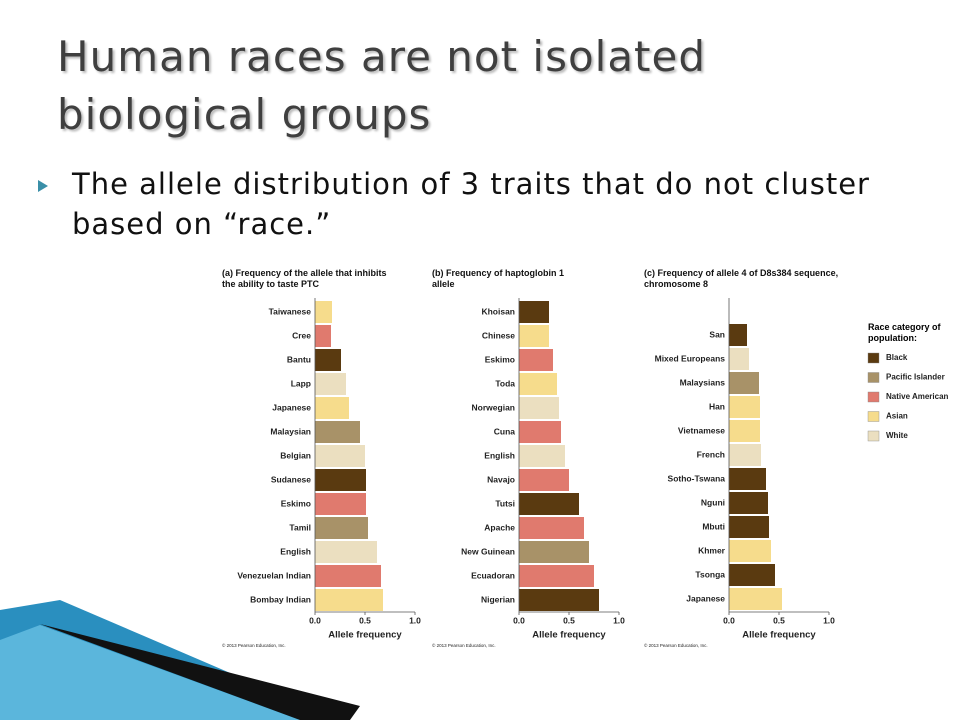 The height and width of the screenshot is (720, 960). Describe the element at coordinates (897, 416) in the screenshot. I see `legend-label: Asian` at that location.